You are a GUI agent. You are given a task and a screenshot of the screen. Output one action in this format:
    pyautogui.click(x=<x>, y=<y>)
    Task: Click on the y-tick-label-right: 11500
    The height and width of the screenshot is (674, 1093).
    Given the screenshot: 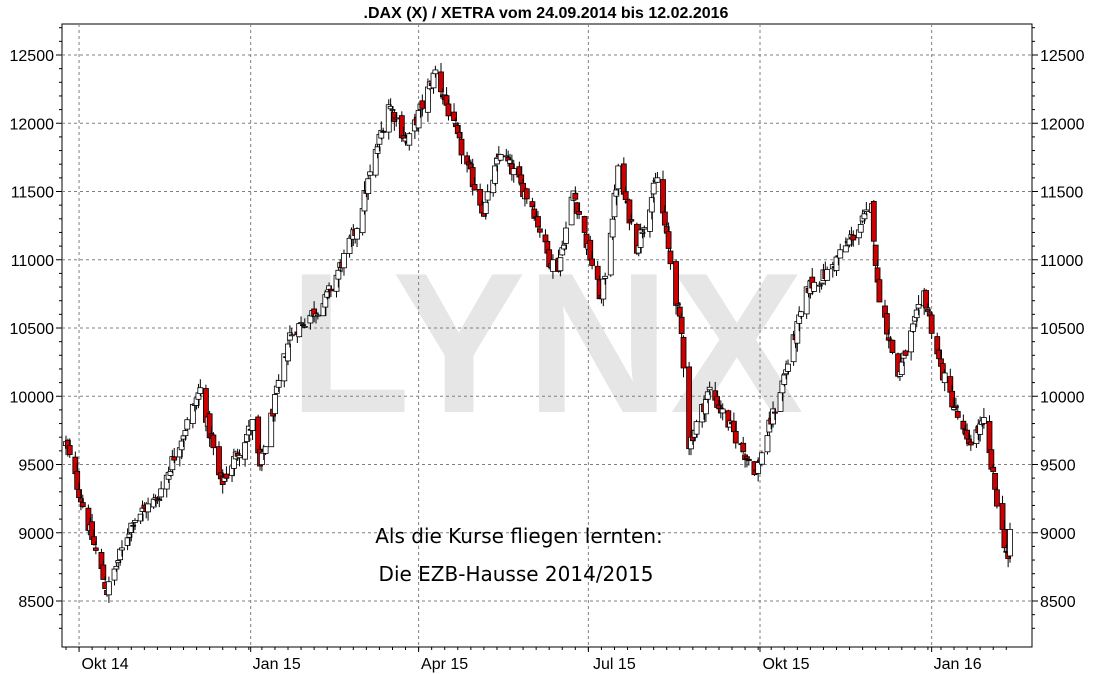 What is the action you would take?
    pyautogui.click(x=1061, y=193)
    